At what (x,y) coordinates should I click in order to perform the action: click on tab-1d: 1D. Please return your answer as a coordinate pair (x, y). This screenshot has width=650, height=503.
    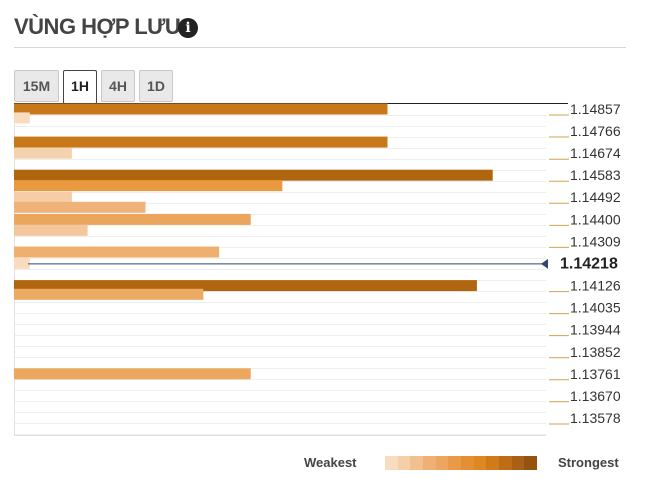
    Looking at the image, I should click on (156, 86).